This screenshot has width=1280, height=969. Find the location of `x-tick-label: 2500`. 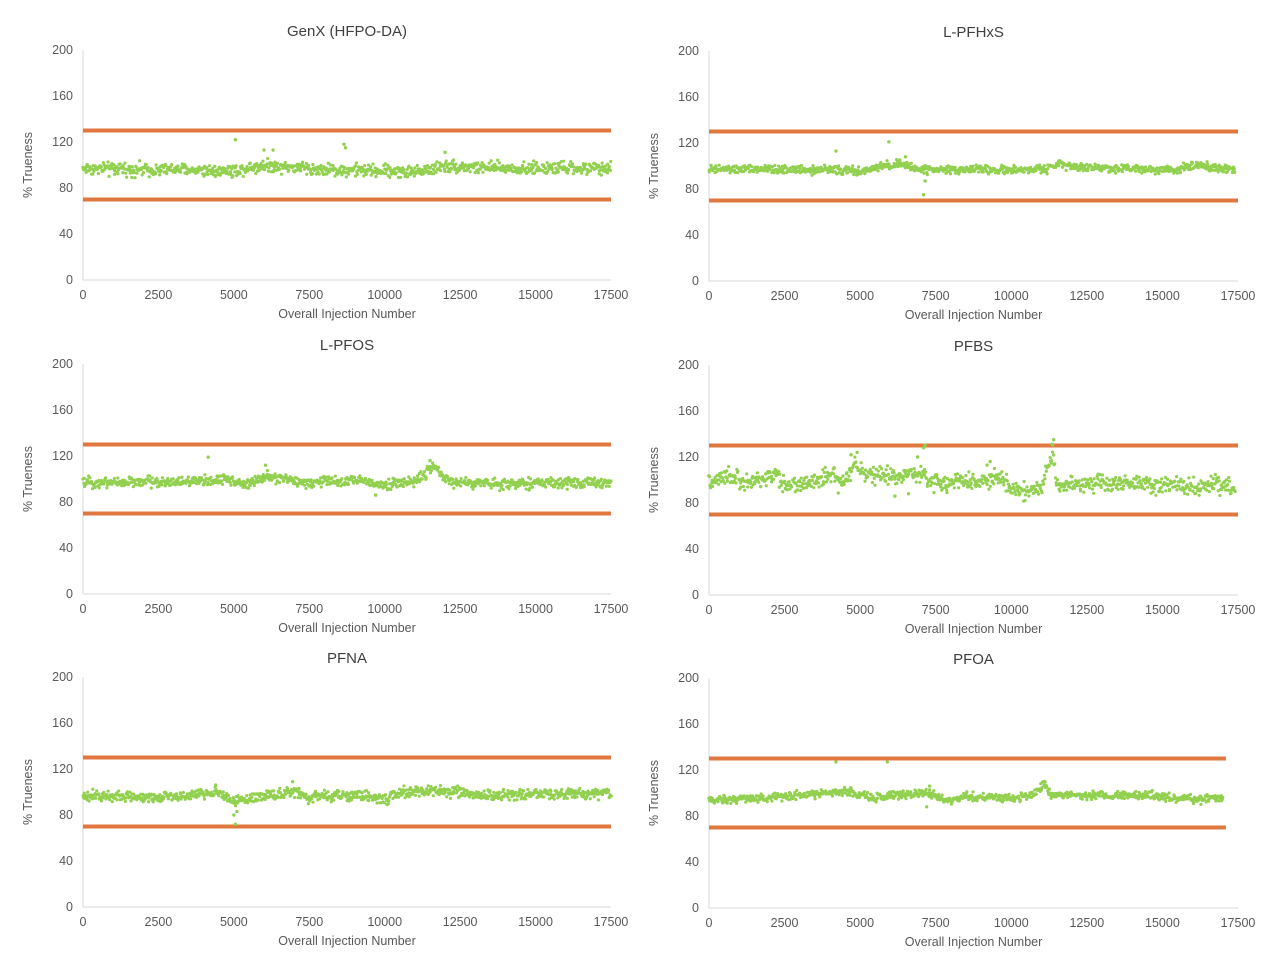

x-tick-label: 2500 is located at coordinates (785, 296).